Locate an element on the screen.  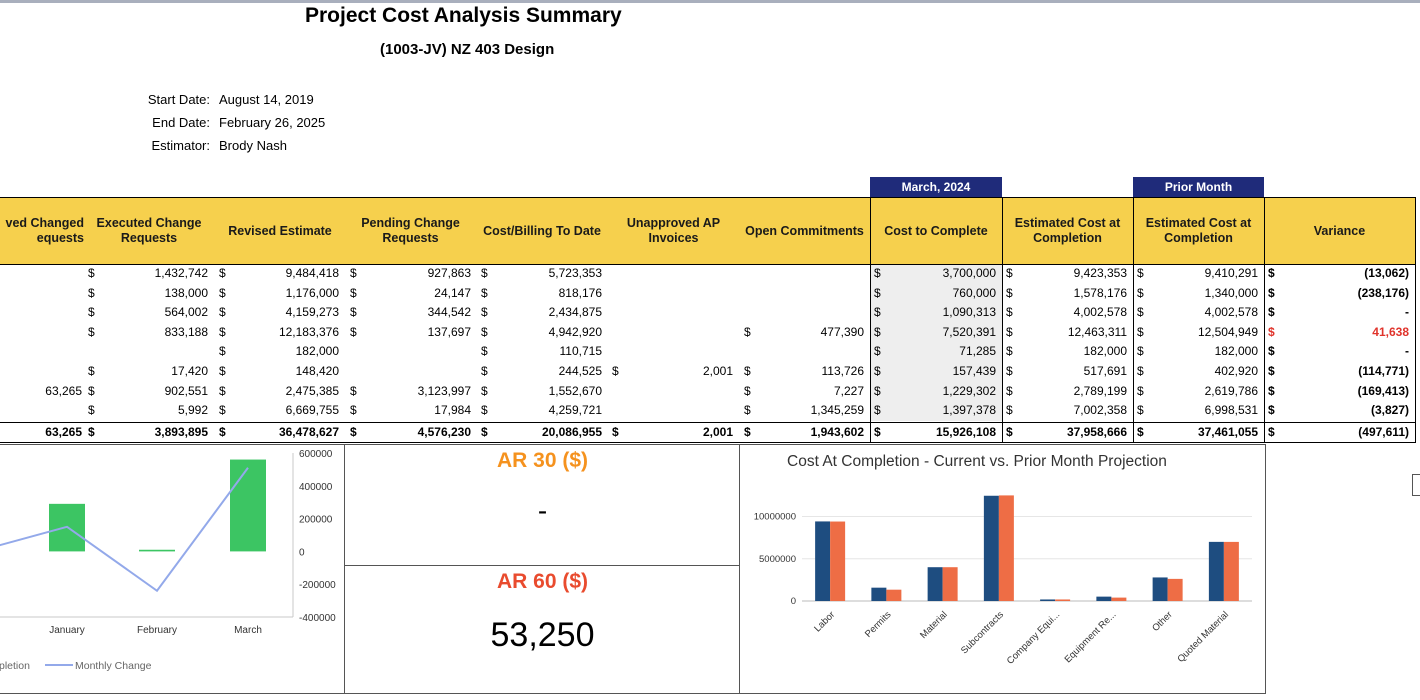
cell-executed: 17,420 is located at coordinates (189, 371).